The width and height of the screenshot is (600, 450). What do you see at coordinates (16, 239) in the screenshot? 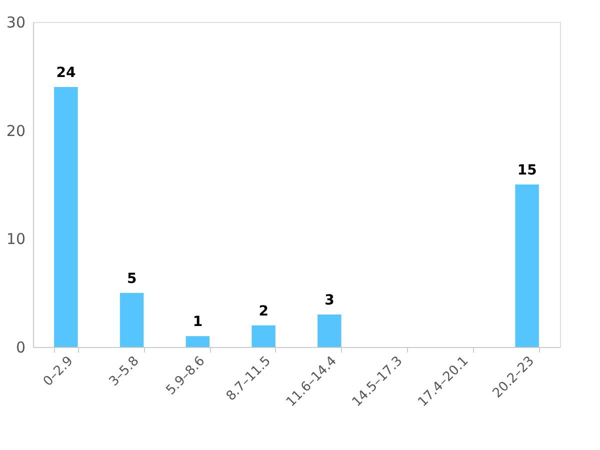
I see `y-tick-label: 10` at bounding box center [16, 239].